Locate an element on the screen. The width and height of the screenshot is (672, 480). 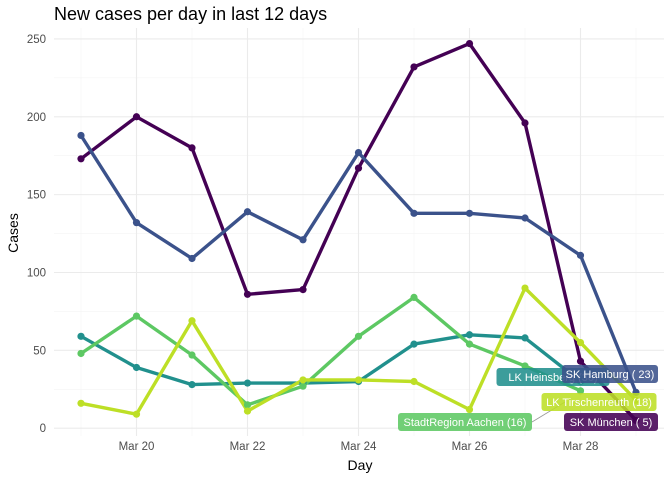
y-axis-ticks: 0 50 100 150 200 250 is located at coordinates (36, 234).